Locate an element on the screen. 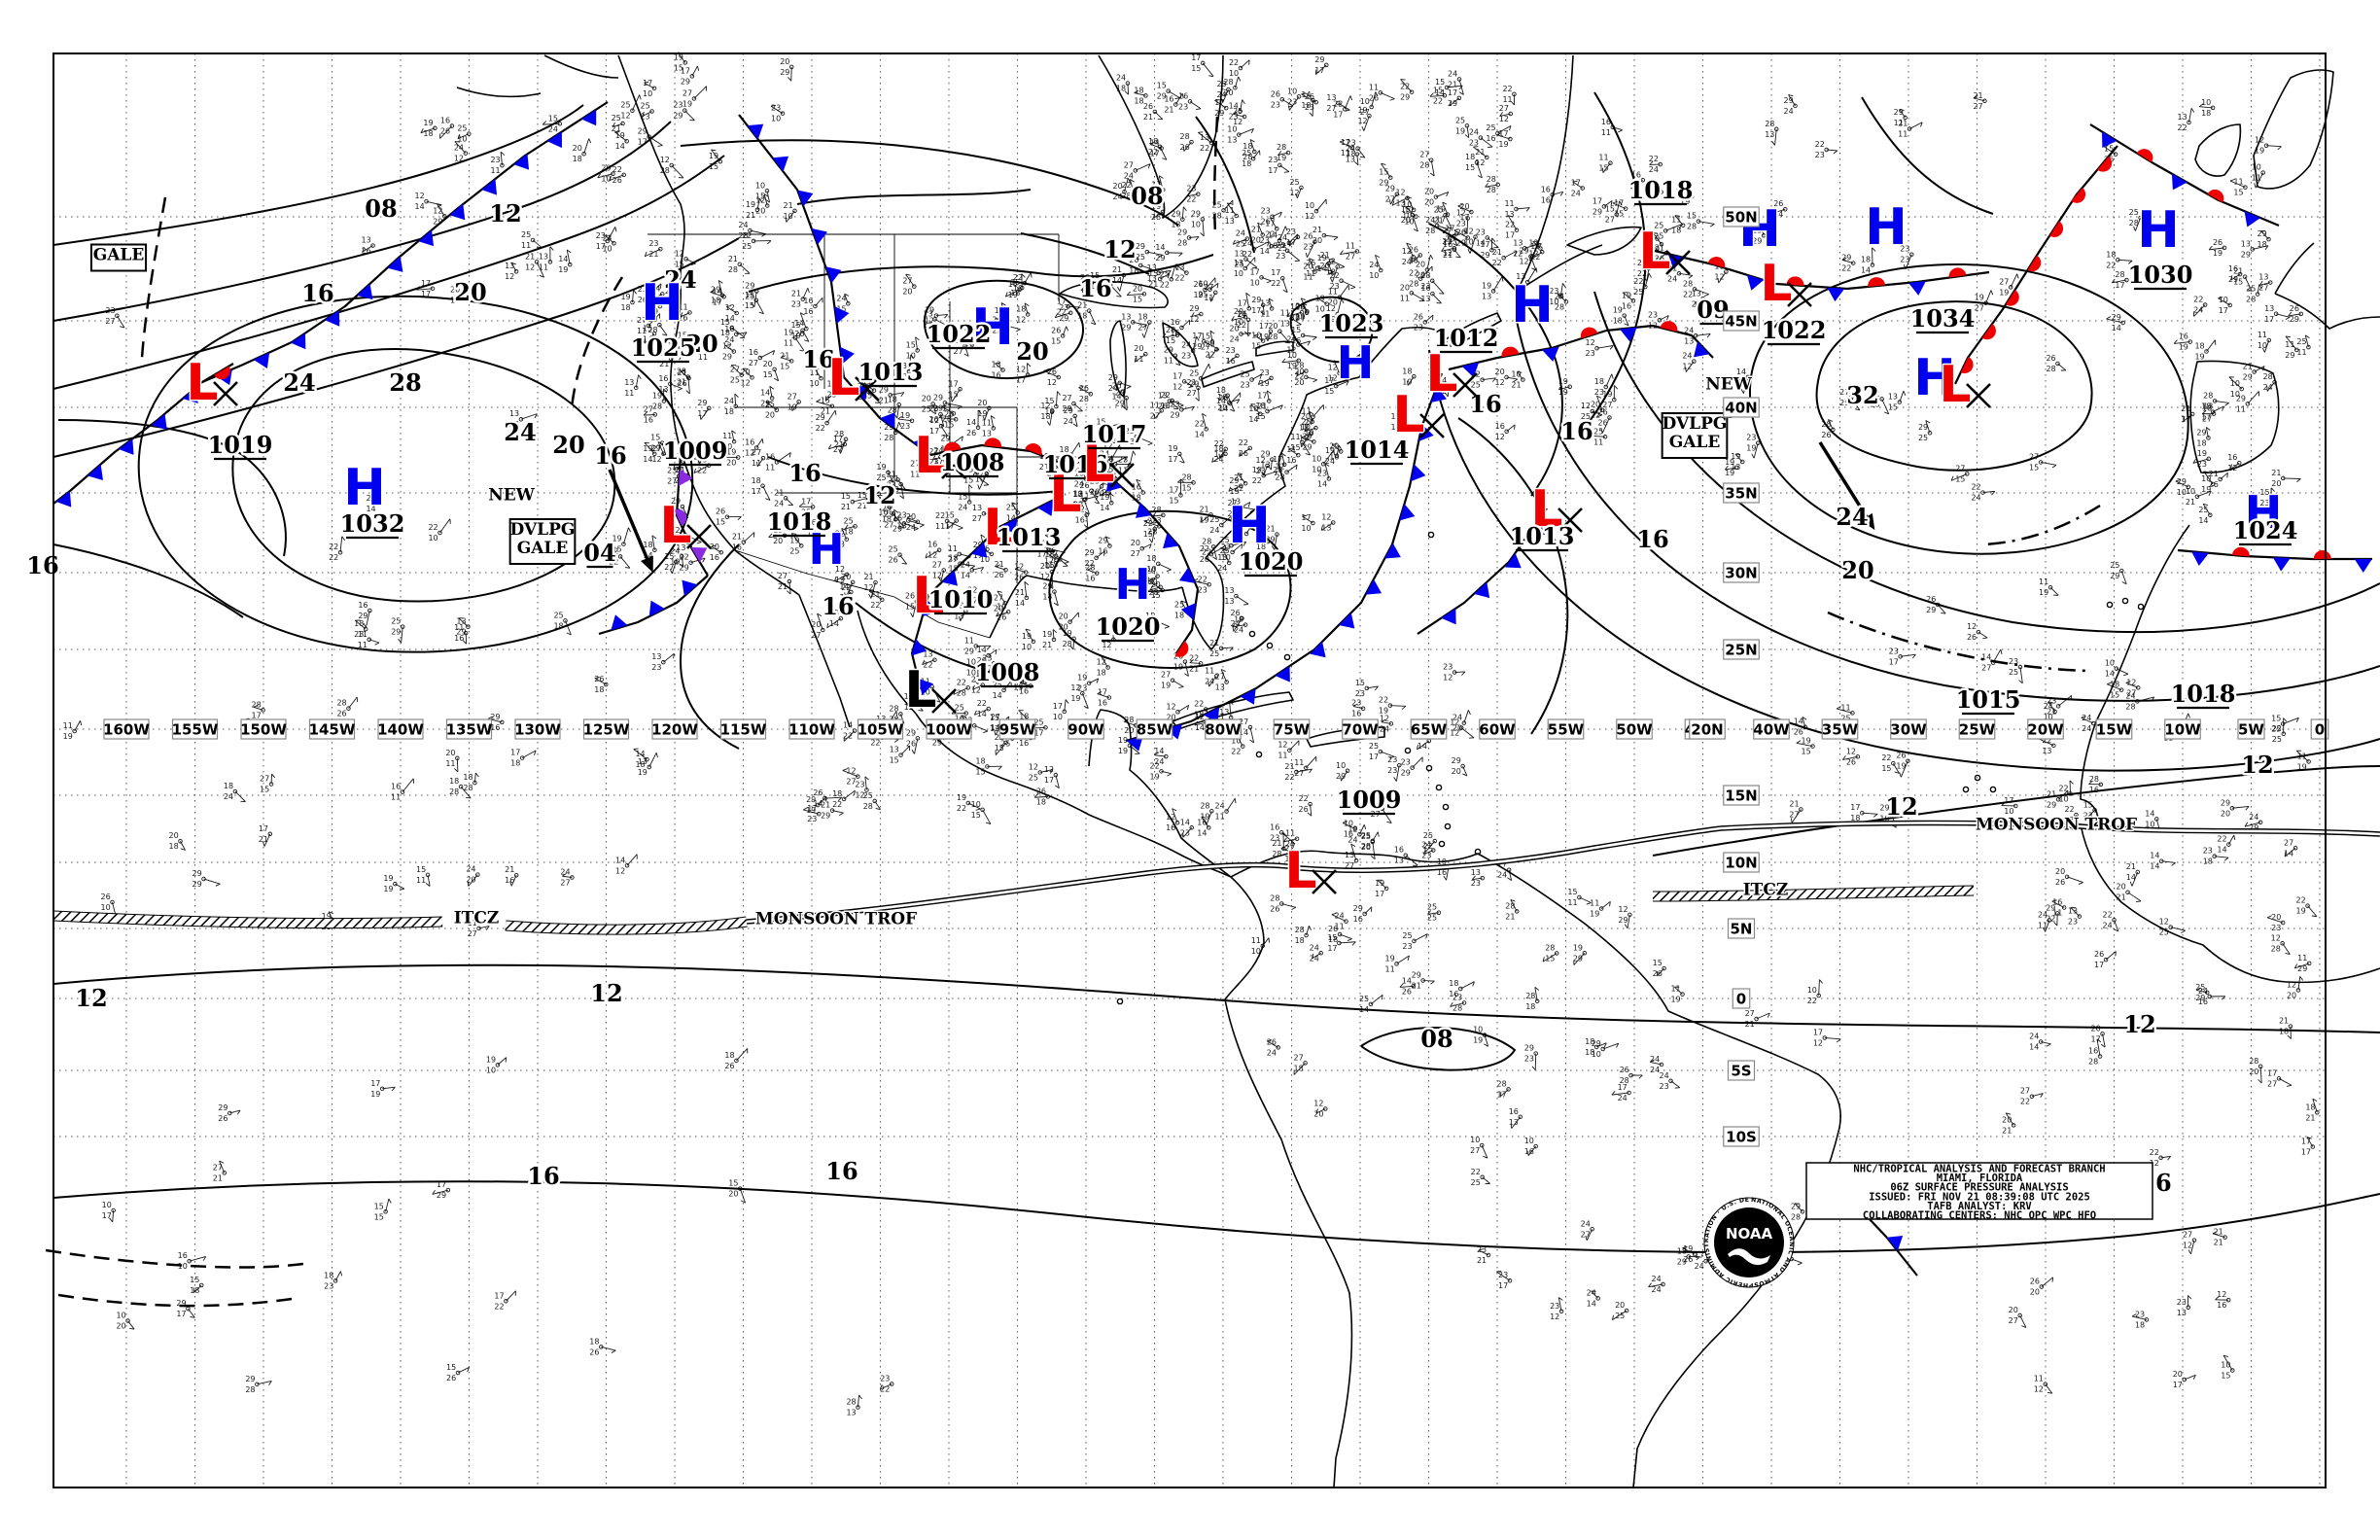  svg-text: 1030 is located at coordinates (2160, 275).